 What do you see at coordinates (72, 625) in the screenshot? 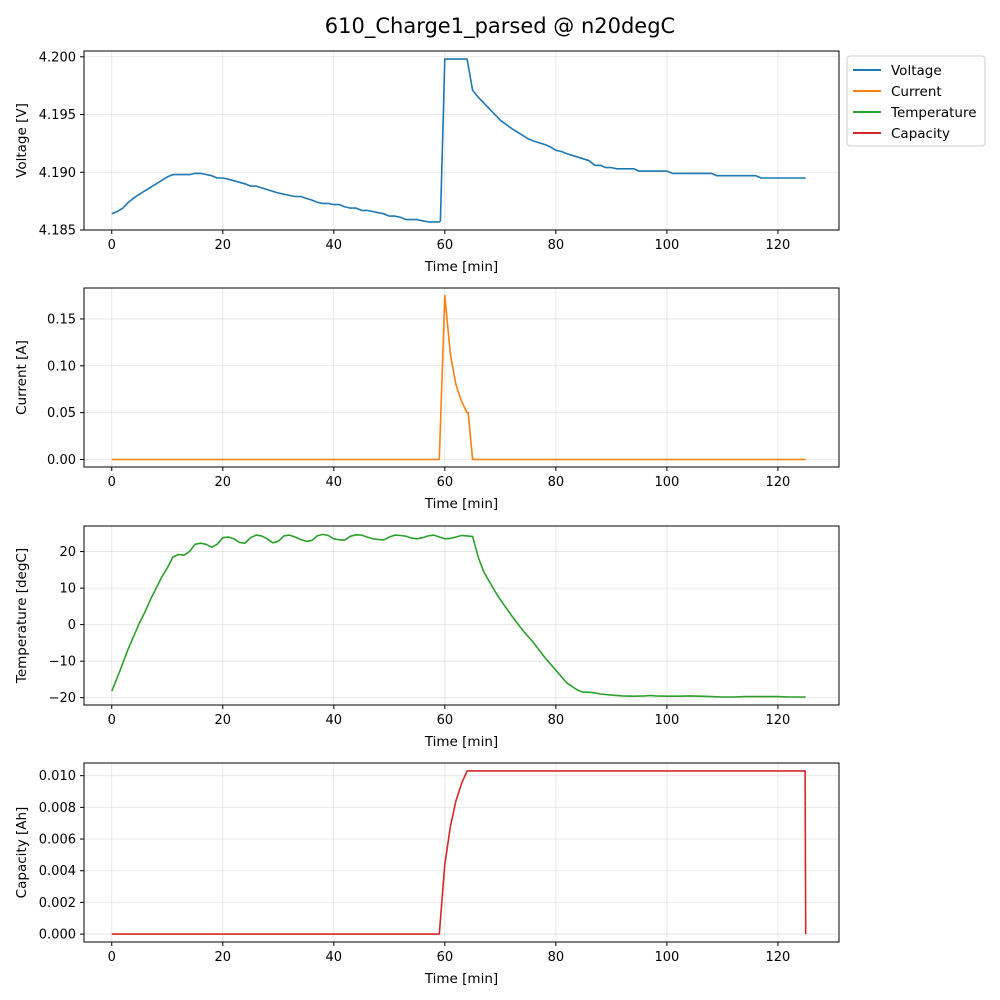
I see `temperature-ytick-label: 0` at bounding box center [72, 625].